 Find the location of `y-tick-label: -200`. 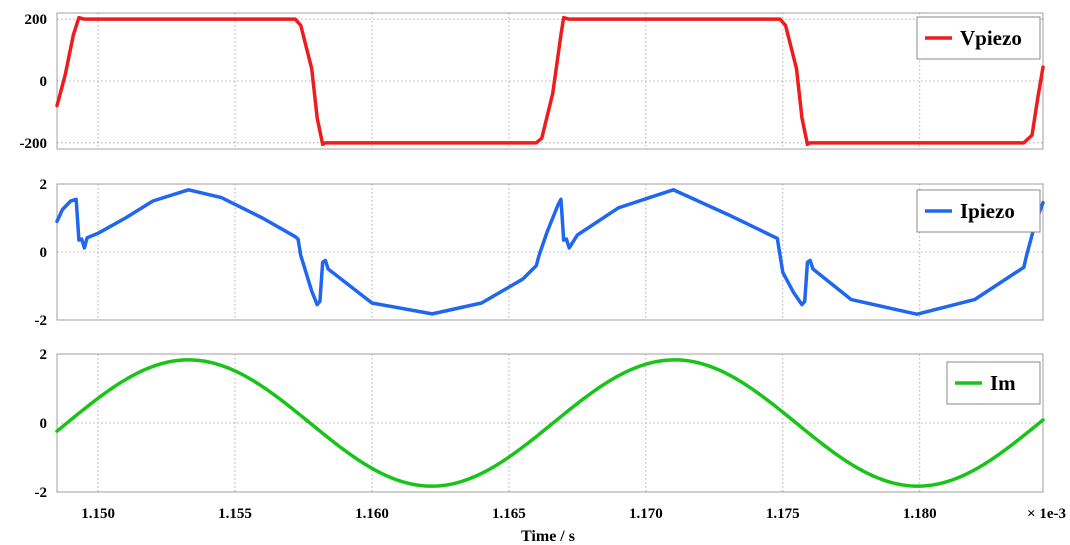

y-tick-label: -200 is located at coordinates (34, 144).